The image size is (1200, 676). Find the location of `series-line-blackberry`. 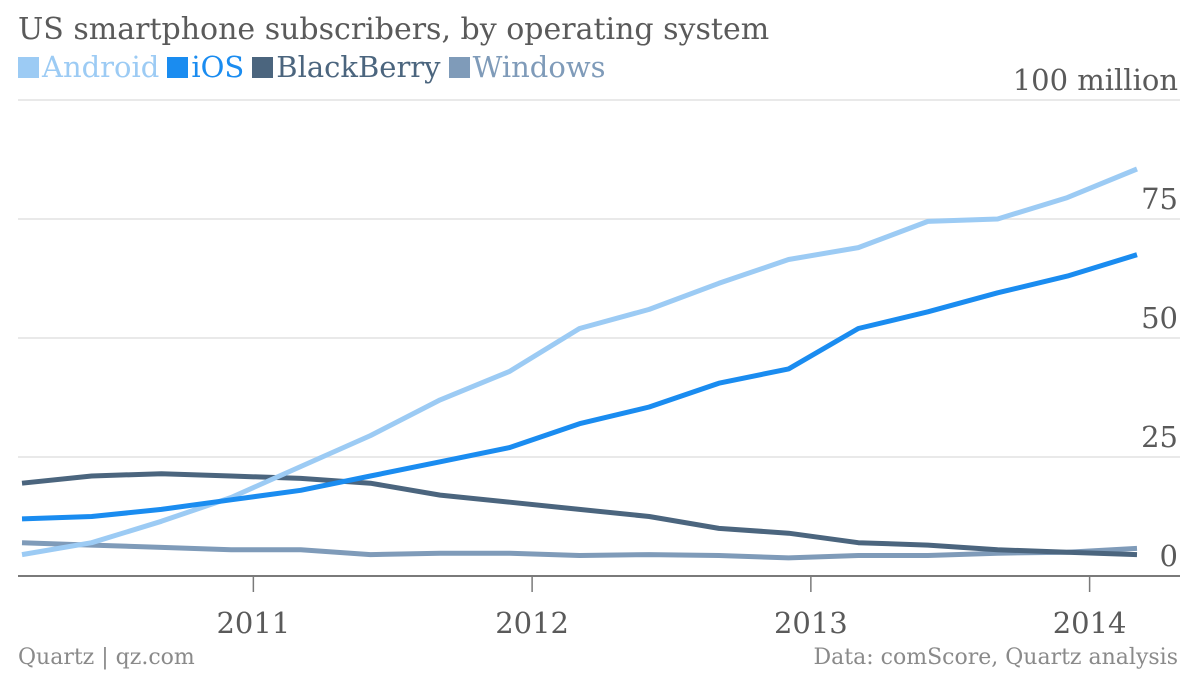

series-line-blackberry is located at coordinates (579, 514).